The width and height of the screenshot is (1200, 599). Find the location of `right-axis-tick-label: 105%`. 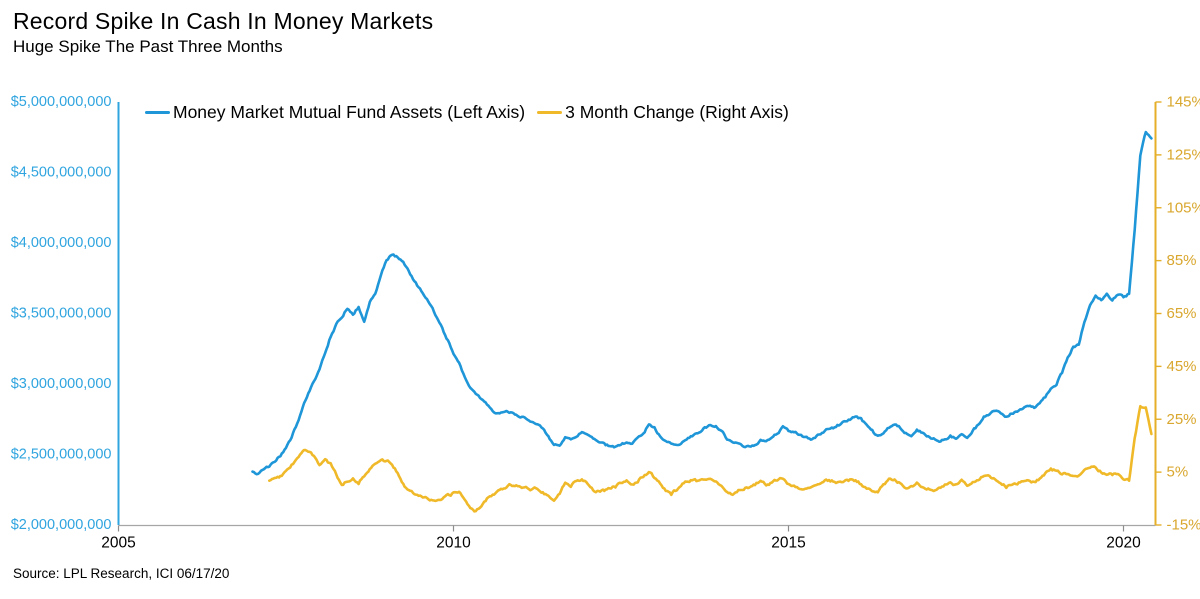

right-axis-tick-label: 105% is located at coordinates (1183, 207).